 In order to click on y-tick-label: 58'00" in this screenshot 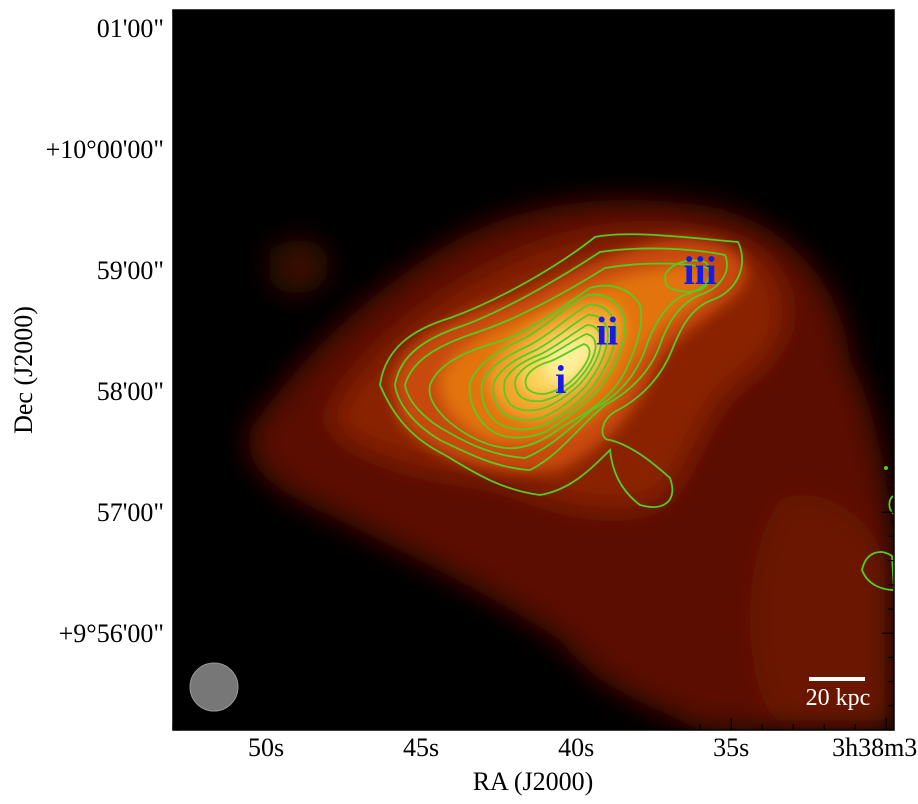, I will do `click(130, 391)`.